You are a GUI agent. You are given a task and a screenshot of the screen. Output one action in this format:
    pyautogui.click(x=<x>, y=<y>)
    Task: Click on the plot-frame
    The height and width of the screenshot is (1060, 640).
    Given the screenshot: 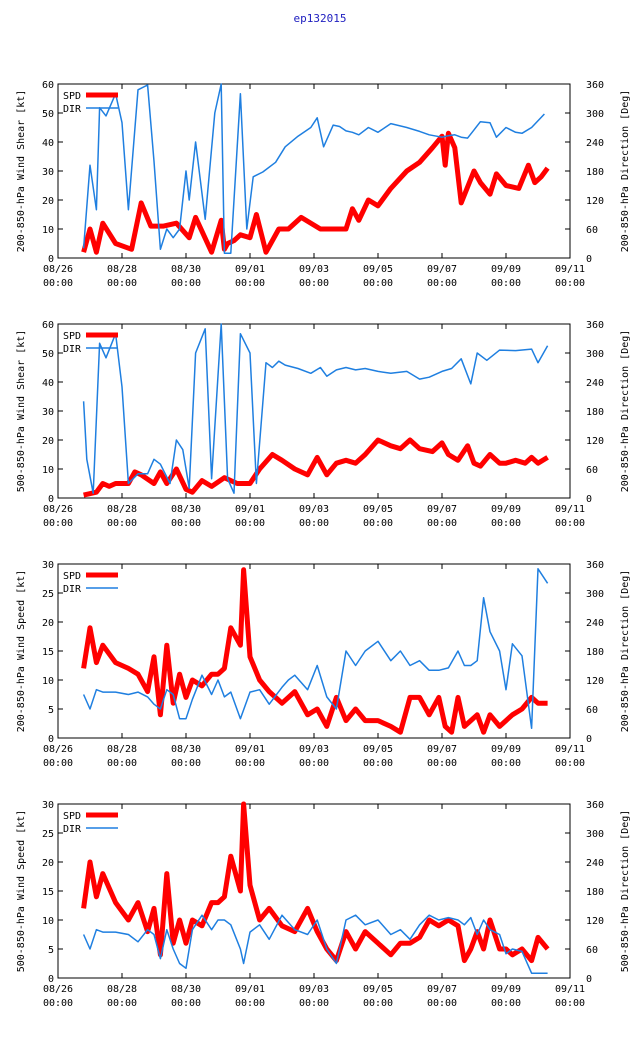 What is the action you would take?
    pyautogui.click(x=314, y=891)
    